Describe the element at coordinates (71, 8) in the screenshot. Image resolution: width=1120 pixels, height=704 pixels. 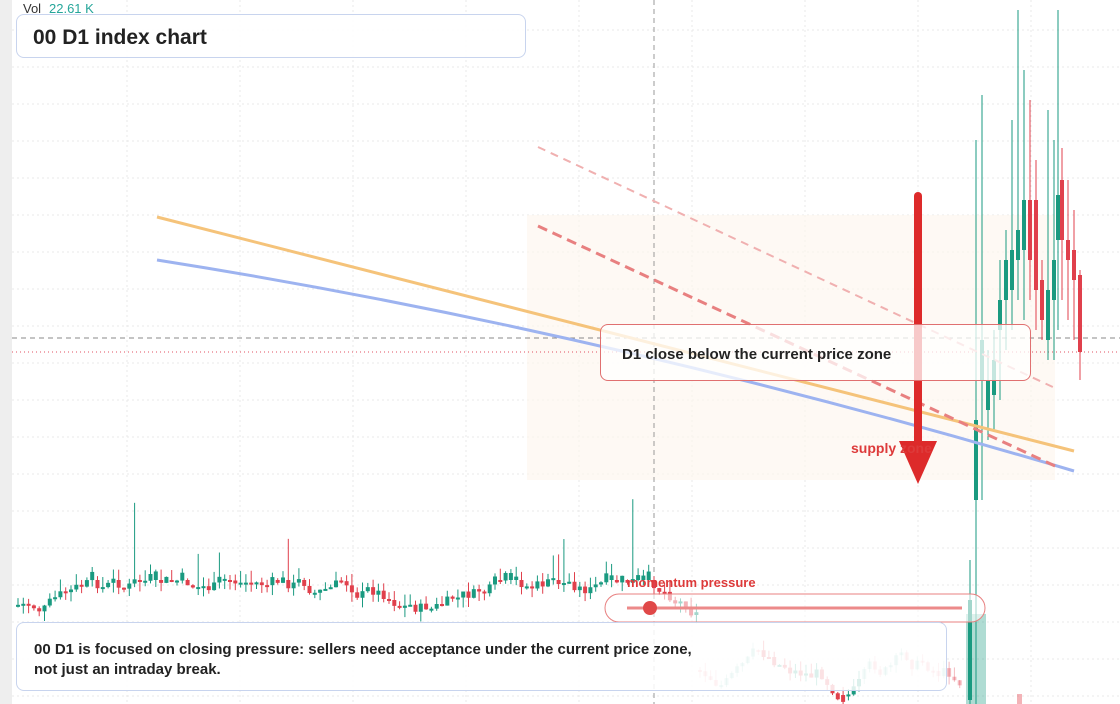
I see `vol-value: 22.61 K` at that location.